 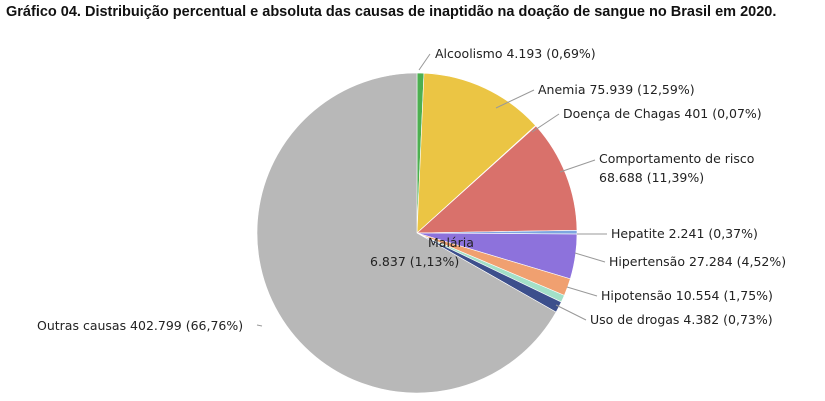 What do you see at coordinates (545, 123) in the screenshot?
I see `leader-line-doença-de-chagas` at bounding box center [545, 123].